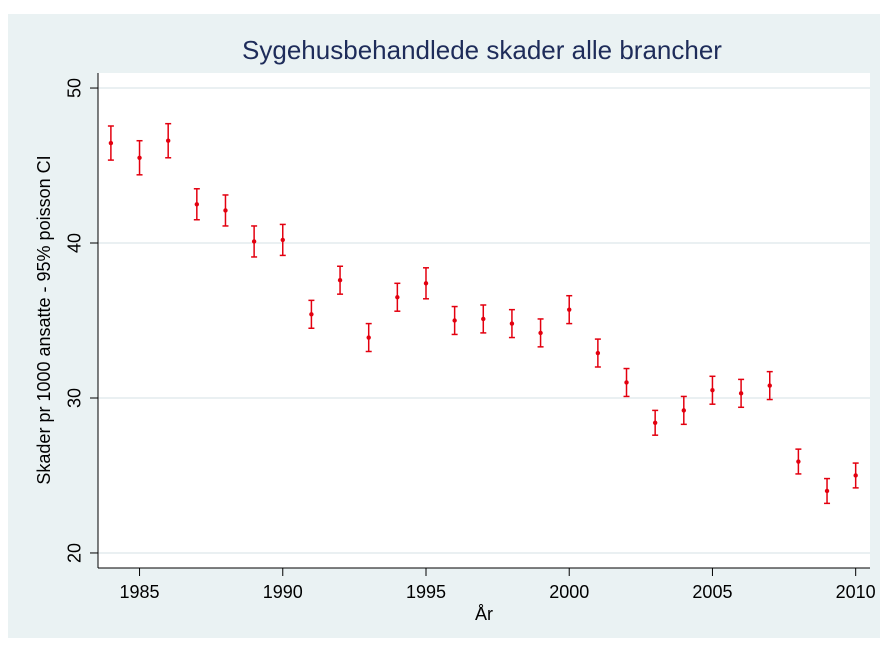 This screenshot has width=887, height=652. What do you see at coordinates (283, 592) in the screenshot?
I see `x-tick-label: 1990` at bounding box center [283, 592].